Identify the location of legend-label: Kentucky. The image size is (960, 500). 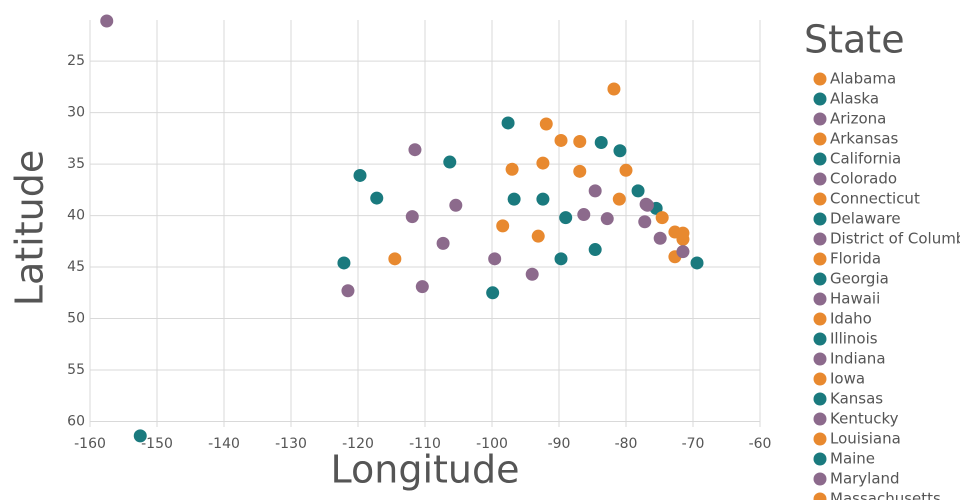
(864, 419).